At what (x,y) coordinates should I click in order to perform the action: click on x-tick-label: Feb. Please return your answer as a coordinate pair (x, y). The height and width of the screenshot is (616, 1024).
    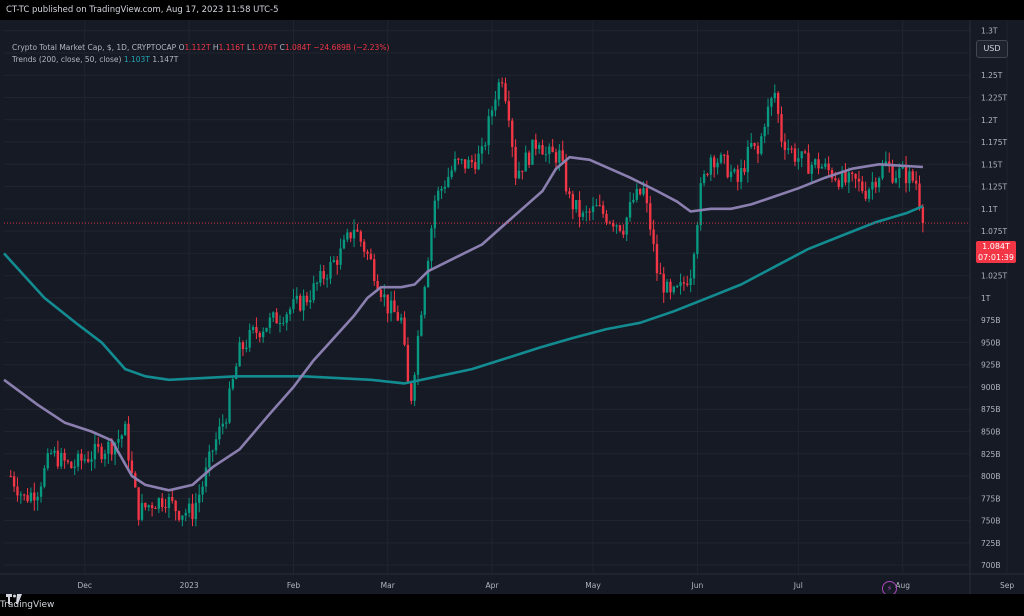
    Looking at the image, I should click on (294, 585).